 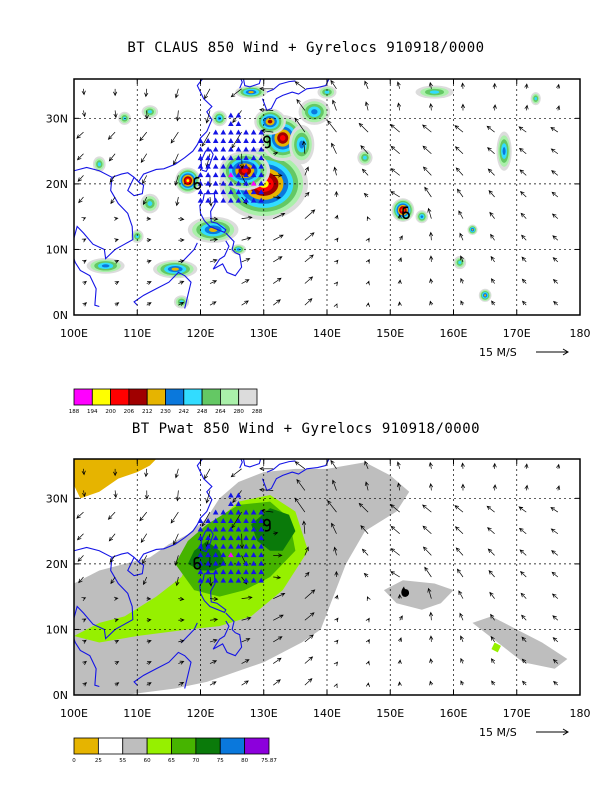 I want to click on x-tick-label: 100E, so click(x=74, y=333).